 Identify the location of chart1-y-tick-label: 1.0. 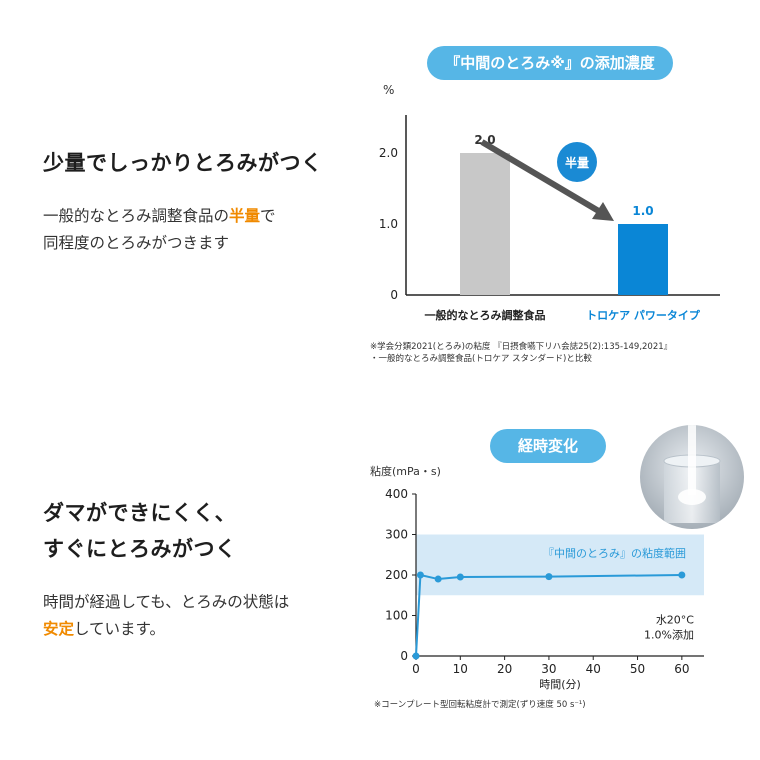
(388, 224).